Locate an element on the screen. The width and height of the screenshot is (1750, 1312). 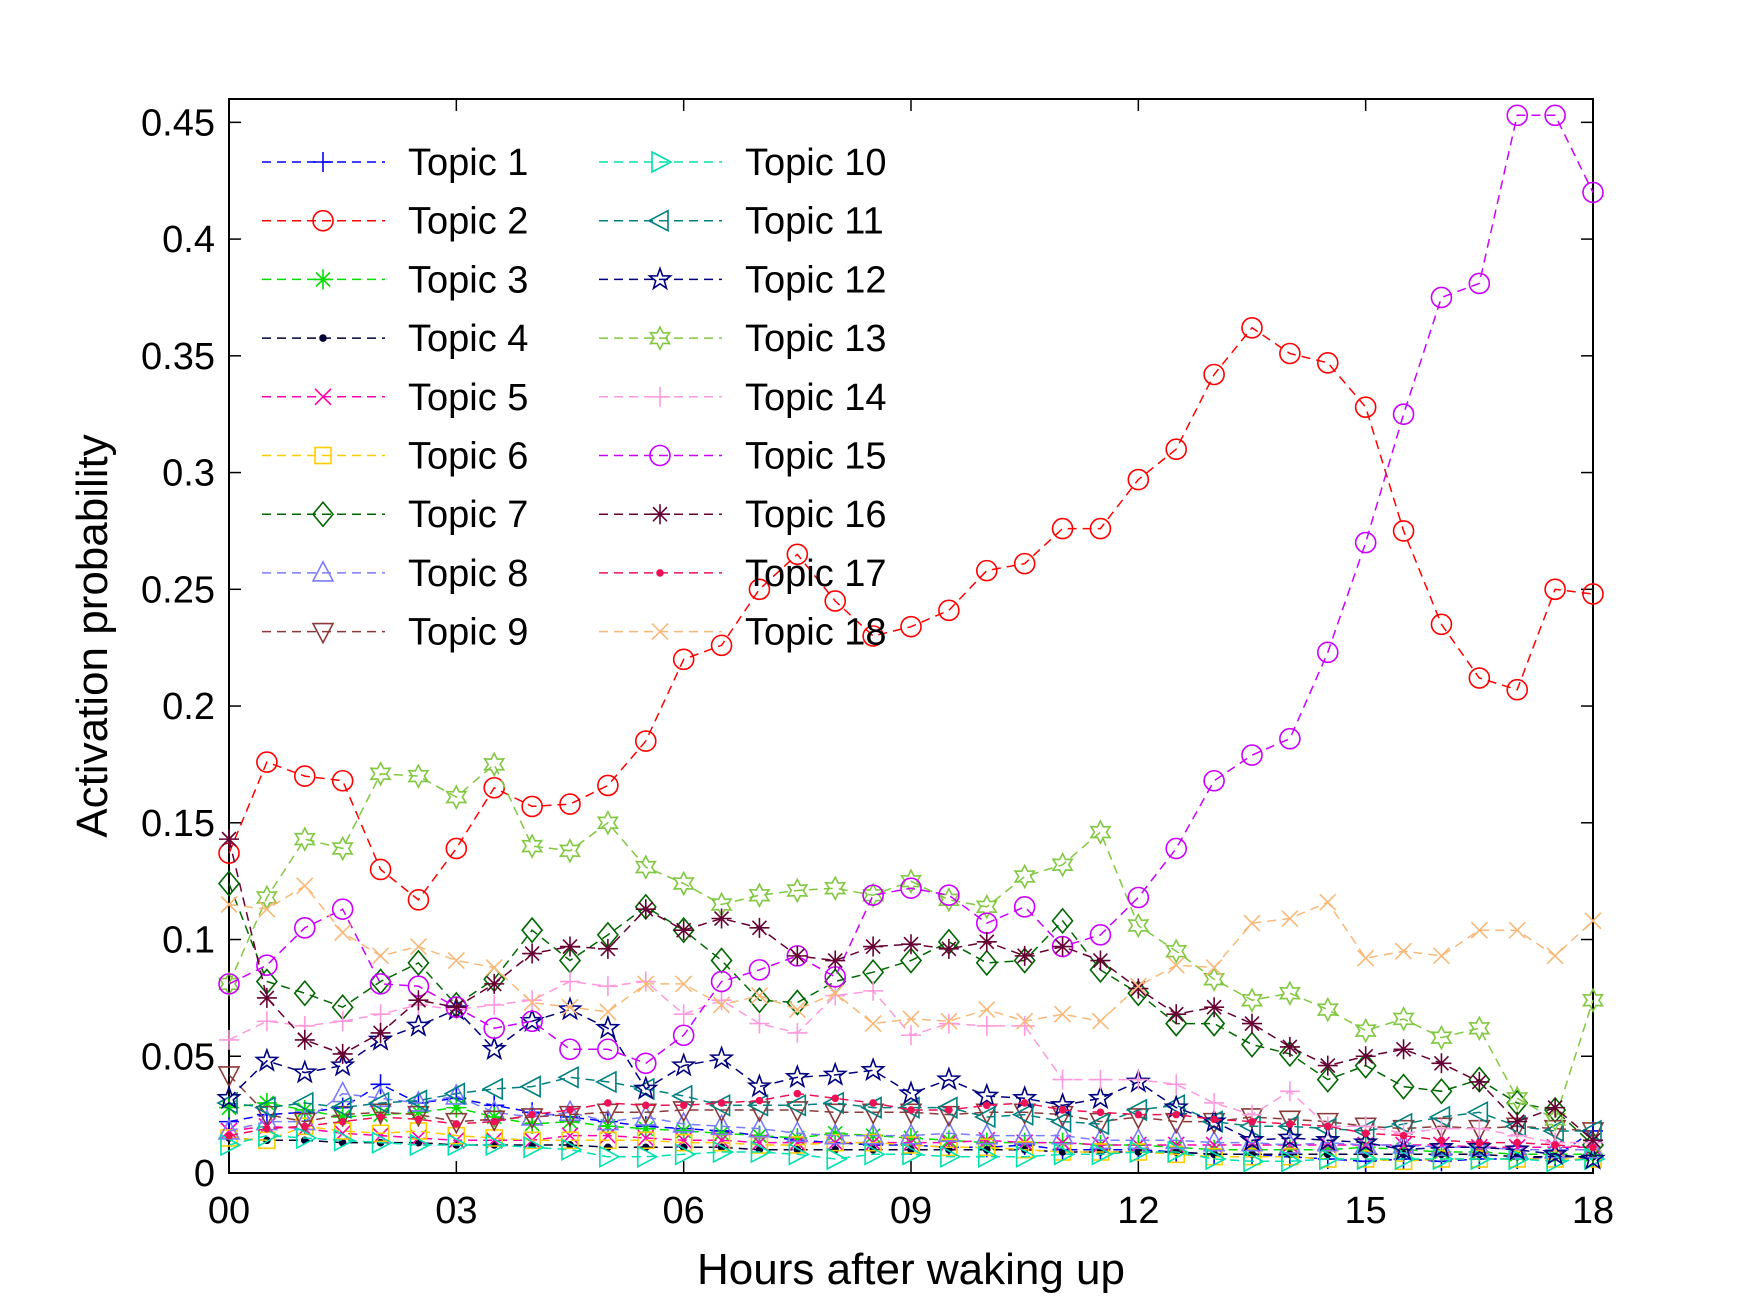
legend-label: Topic 6 is located at coordinates (468, 457).